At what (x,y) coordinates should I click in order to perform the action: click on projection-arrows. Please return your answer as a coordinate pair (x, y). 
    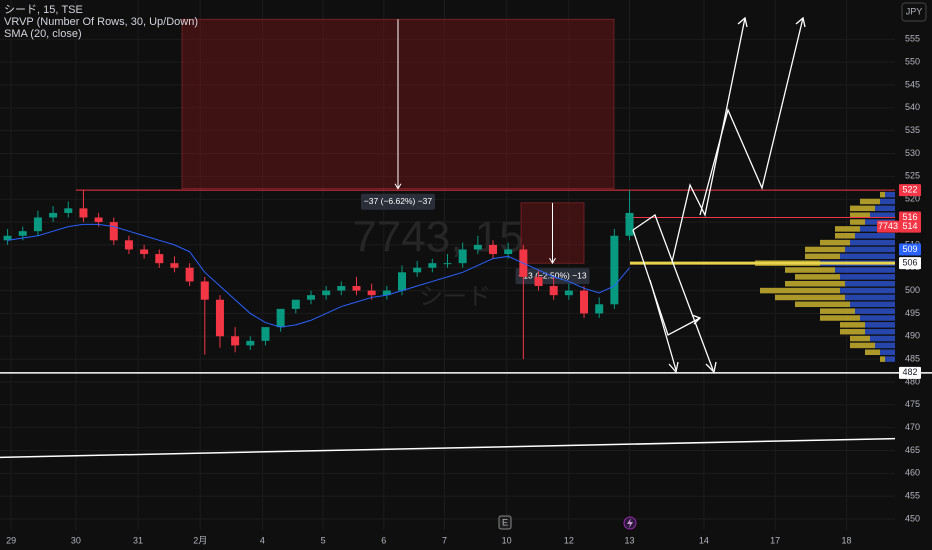
    Looking at the image, I should click on (719, 195).